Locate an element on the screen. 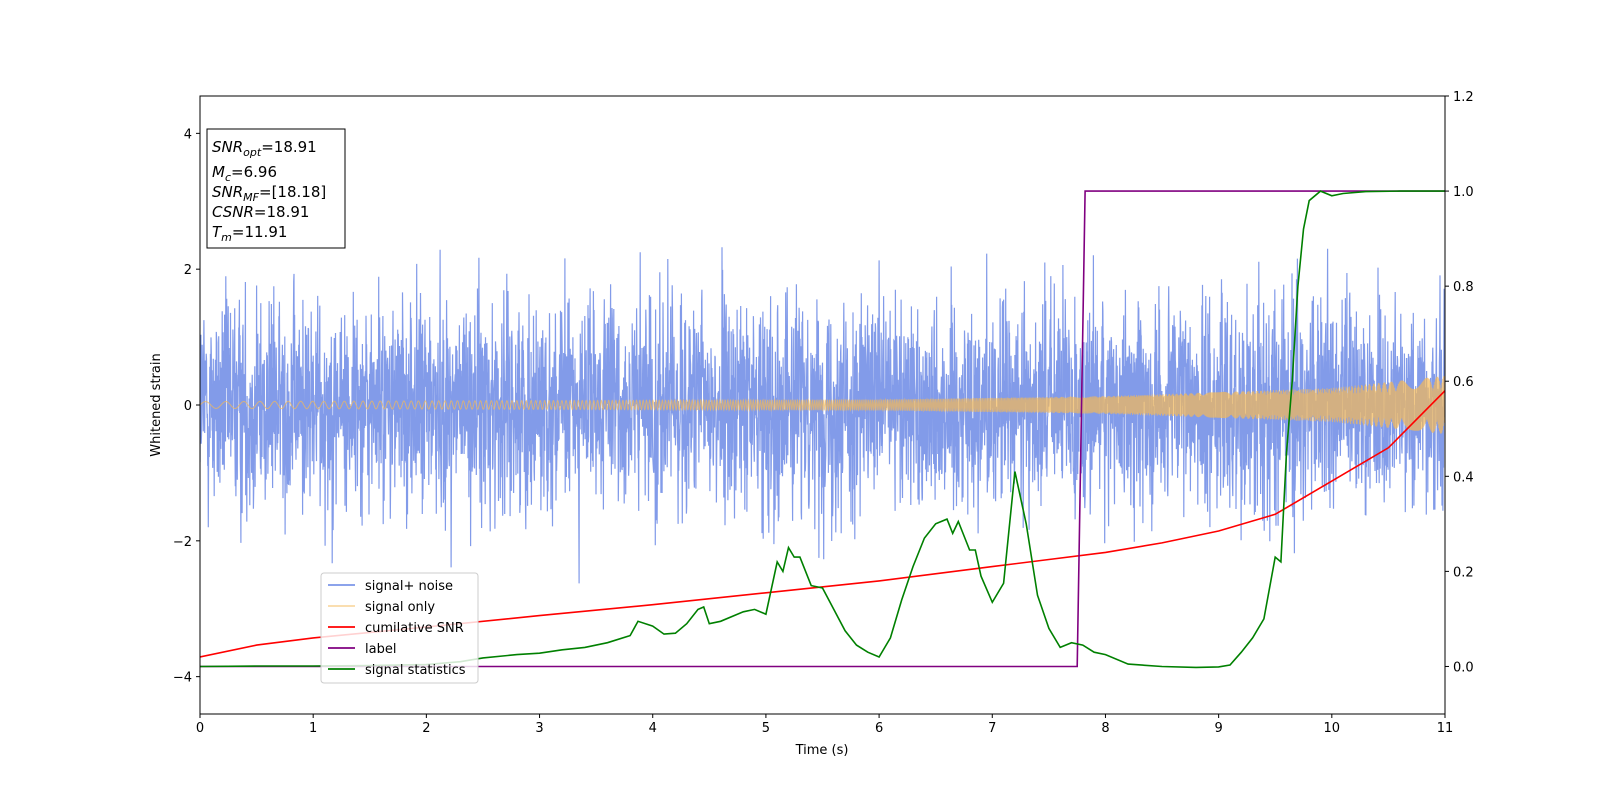  series-signal-only is located at coordinates (822, 404).